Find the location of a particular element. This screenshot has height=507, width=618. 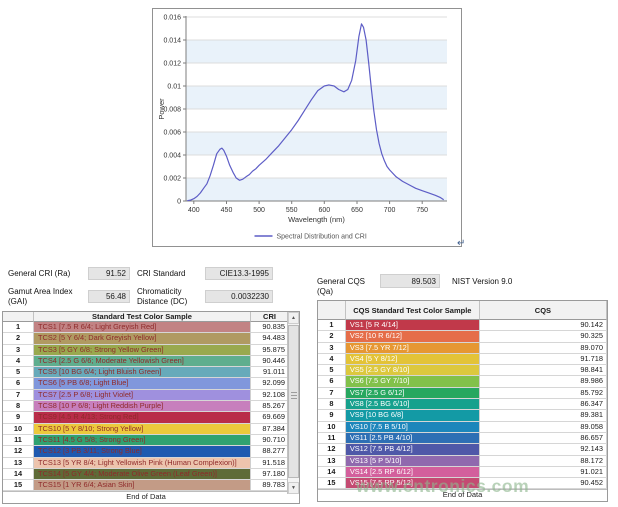

table-cell-val: 90.710 is located at coordinates (270, 440).